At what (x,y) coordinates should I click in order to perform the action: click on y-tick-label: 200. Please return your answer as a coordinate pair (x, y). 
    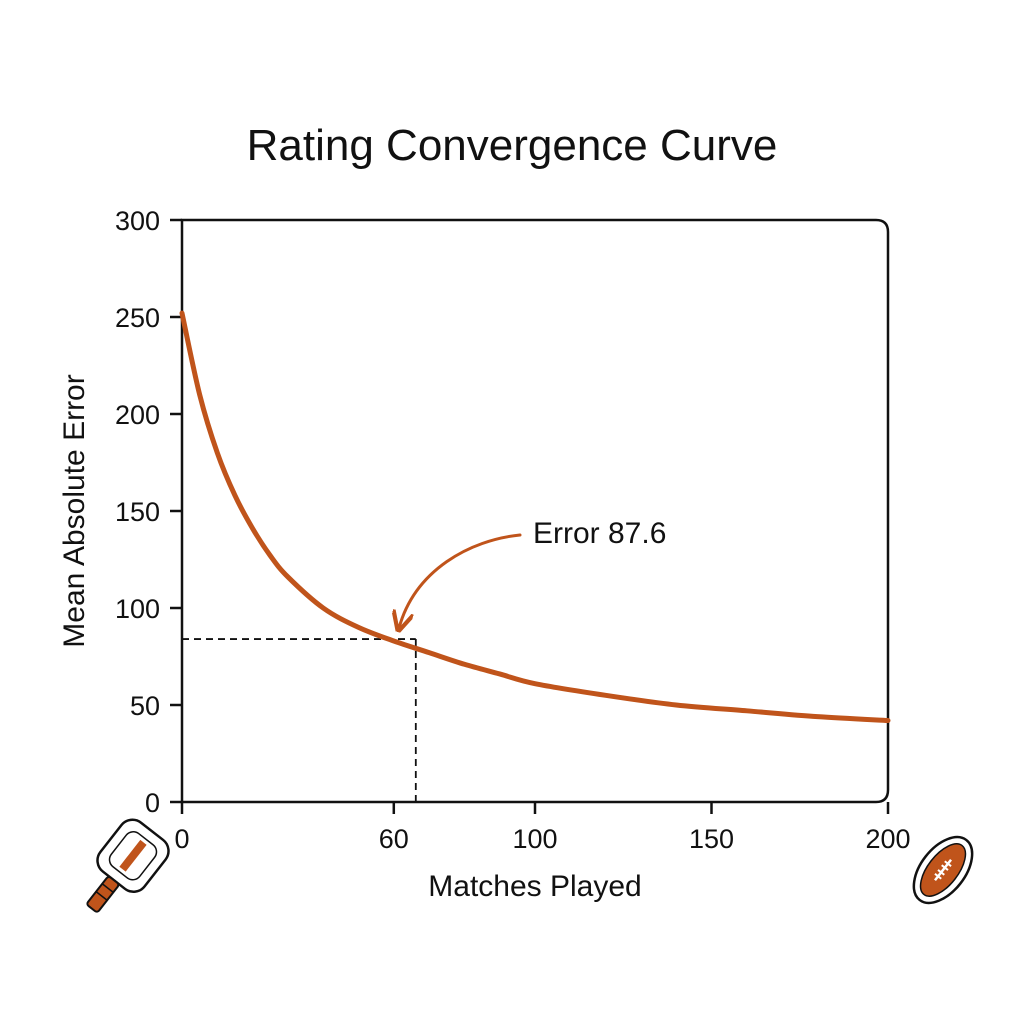
    Looking at the image, I should click on (137, 415).